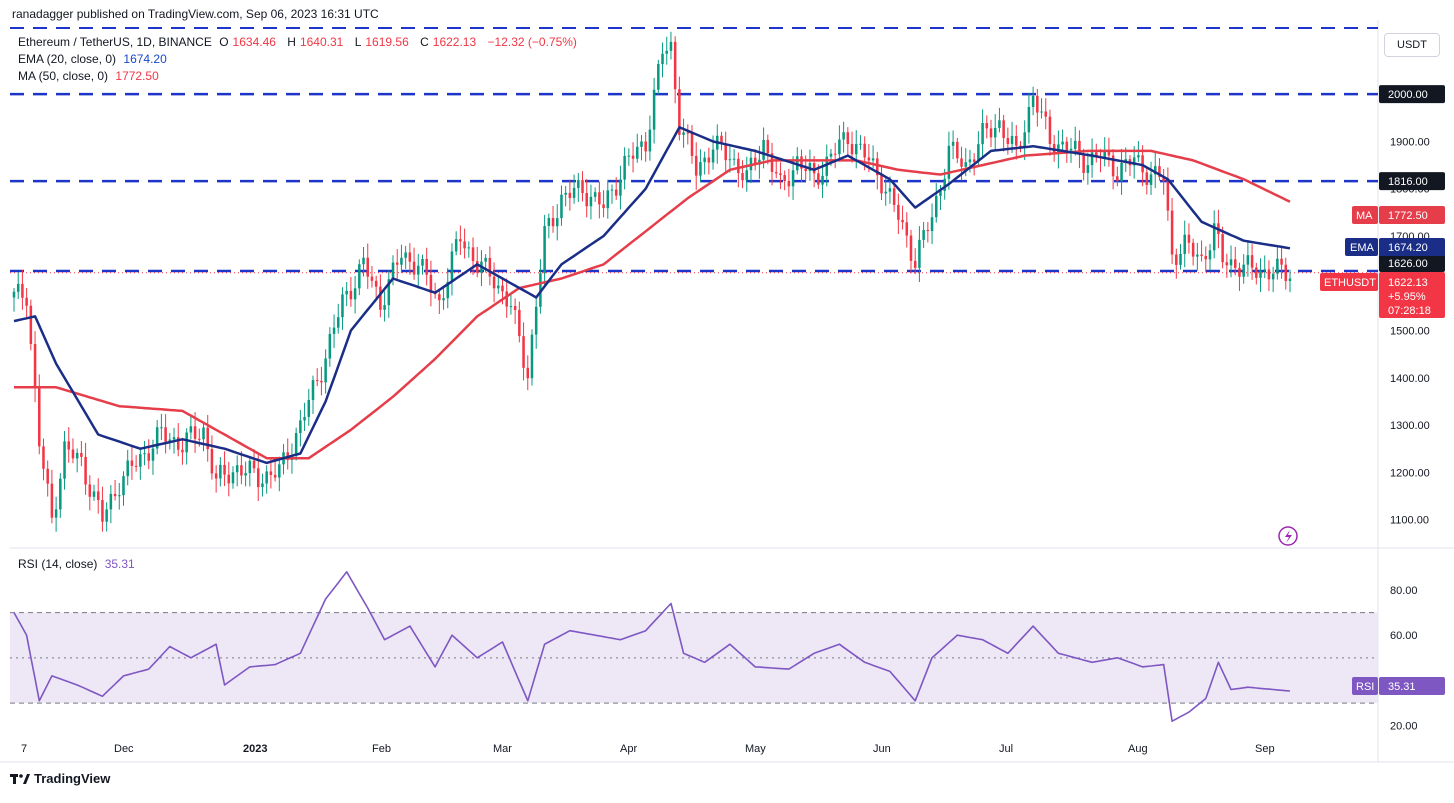  What do you see at coordinates (145, 59) in the screenshot?
I see `legend-ema-value: 1674.20` at bounding box center [145, 59].